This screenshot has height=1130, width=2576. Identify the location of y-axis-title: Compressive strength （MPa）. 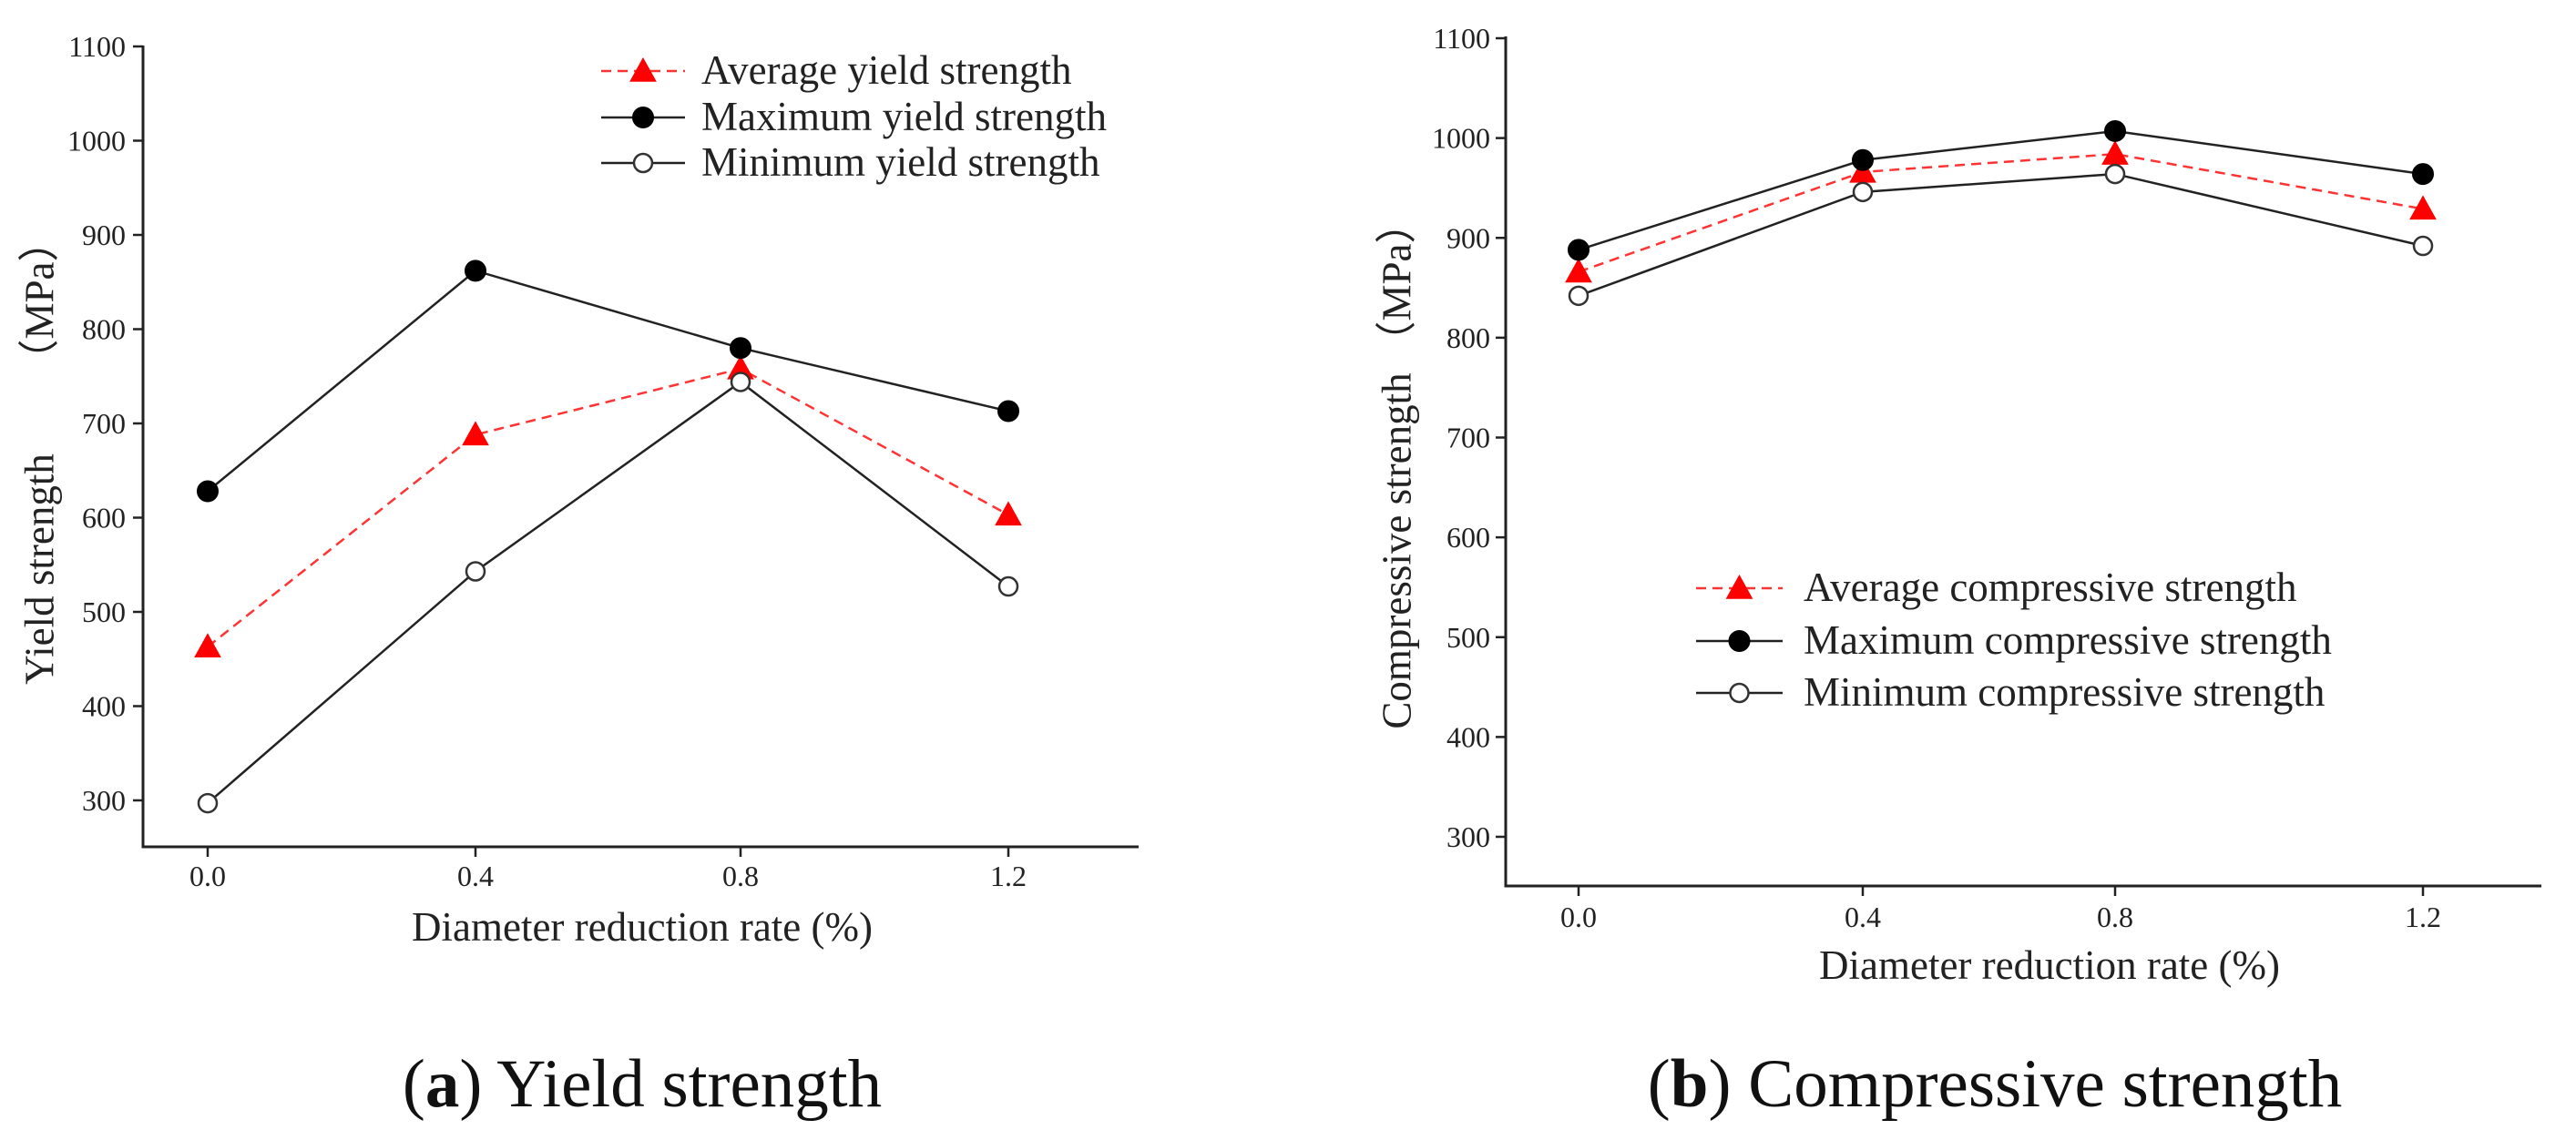
(1396, 465).